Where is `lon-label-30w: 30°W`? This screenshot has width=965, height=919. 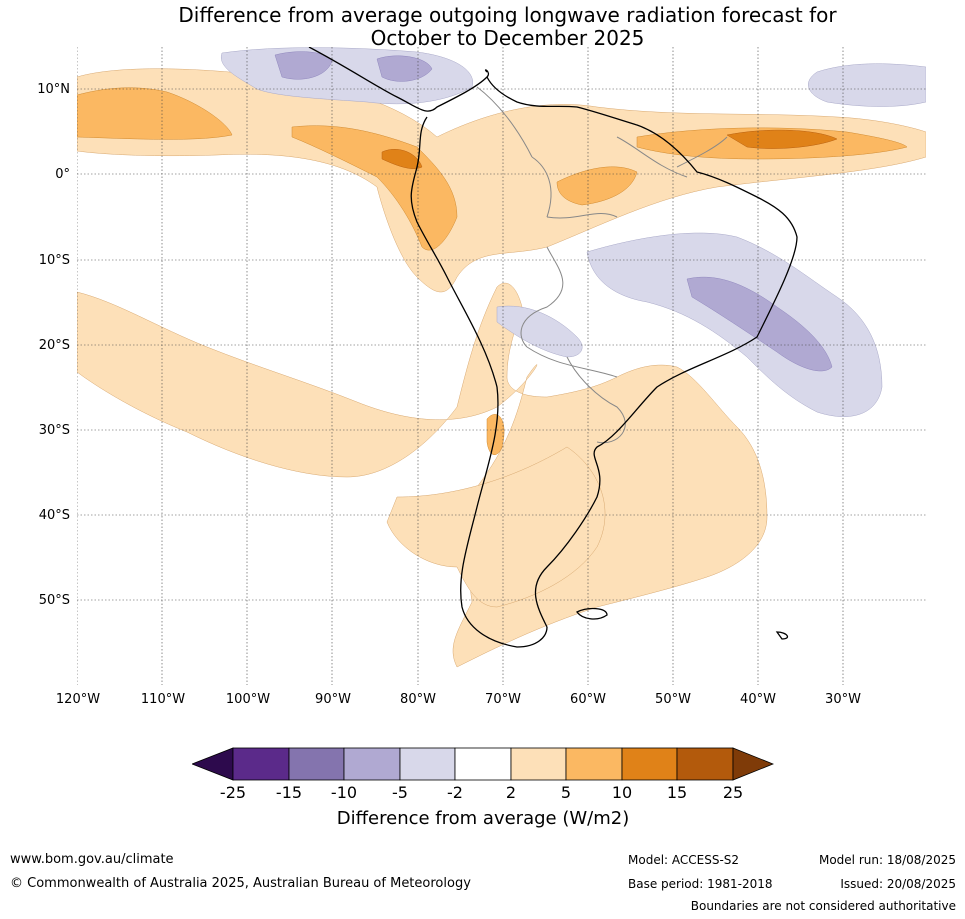 lon-label-30w: 30°W is located at coordinates (843, 699).